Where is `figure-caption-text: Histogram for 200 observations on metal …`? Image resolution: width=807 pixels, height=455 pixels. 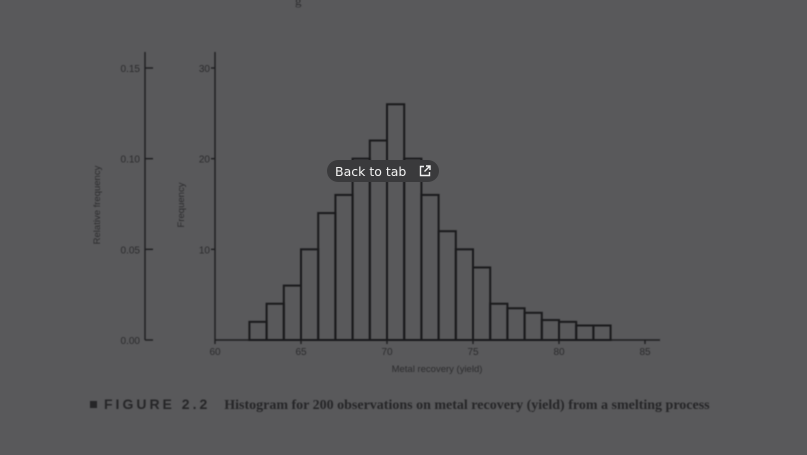
figure-caption-text: Histogram for 200 observations on metal … is located at coordinates (467, 405).